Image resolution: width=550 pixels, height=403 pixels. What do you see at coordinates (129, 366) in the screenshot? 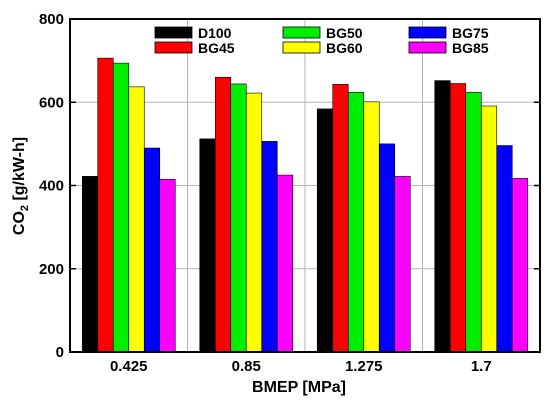
I see `x-tick-label: 0.425` at bounding box center [129, 366].